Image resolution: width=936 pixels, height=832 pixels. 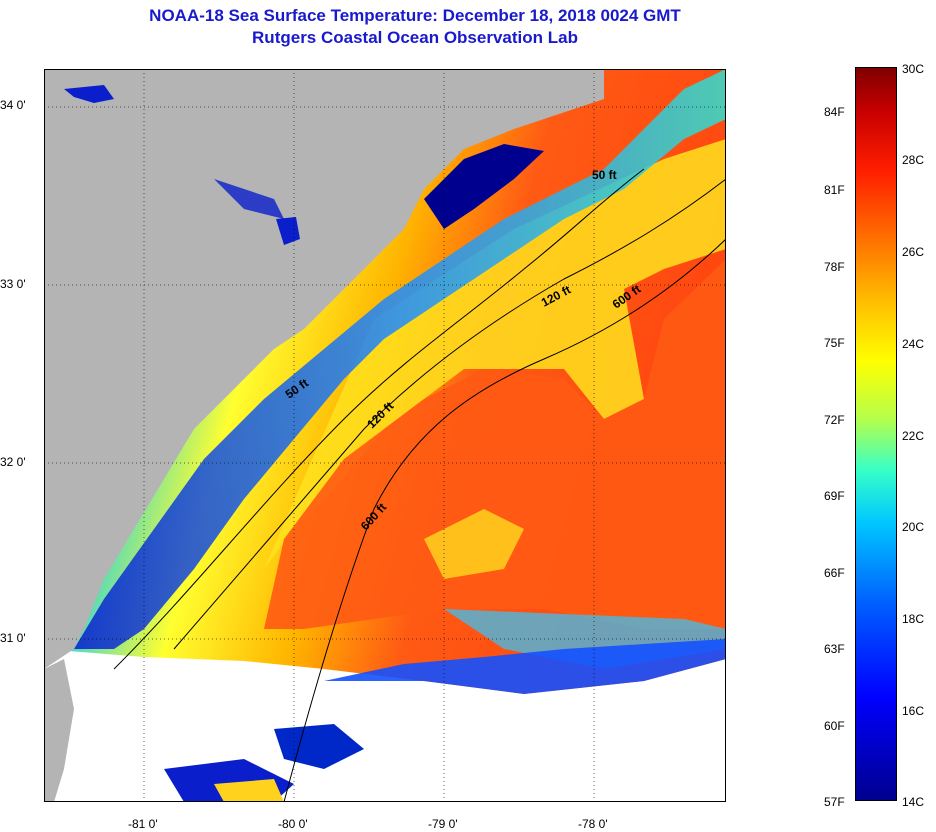 I want to click on colorbar-c-label: 20C, so click(x=913, y=527).